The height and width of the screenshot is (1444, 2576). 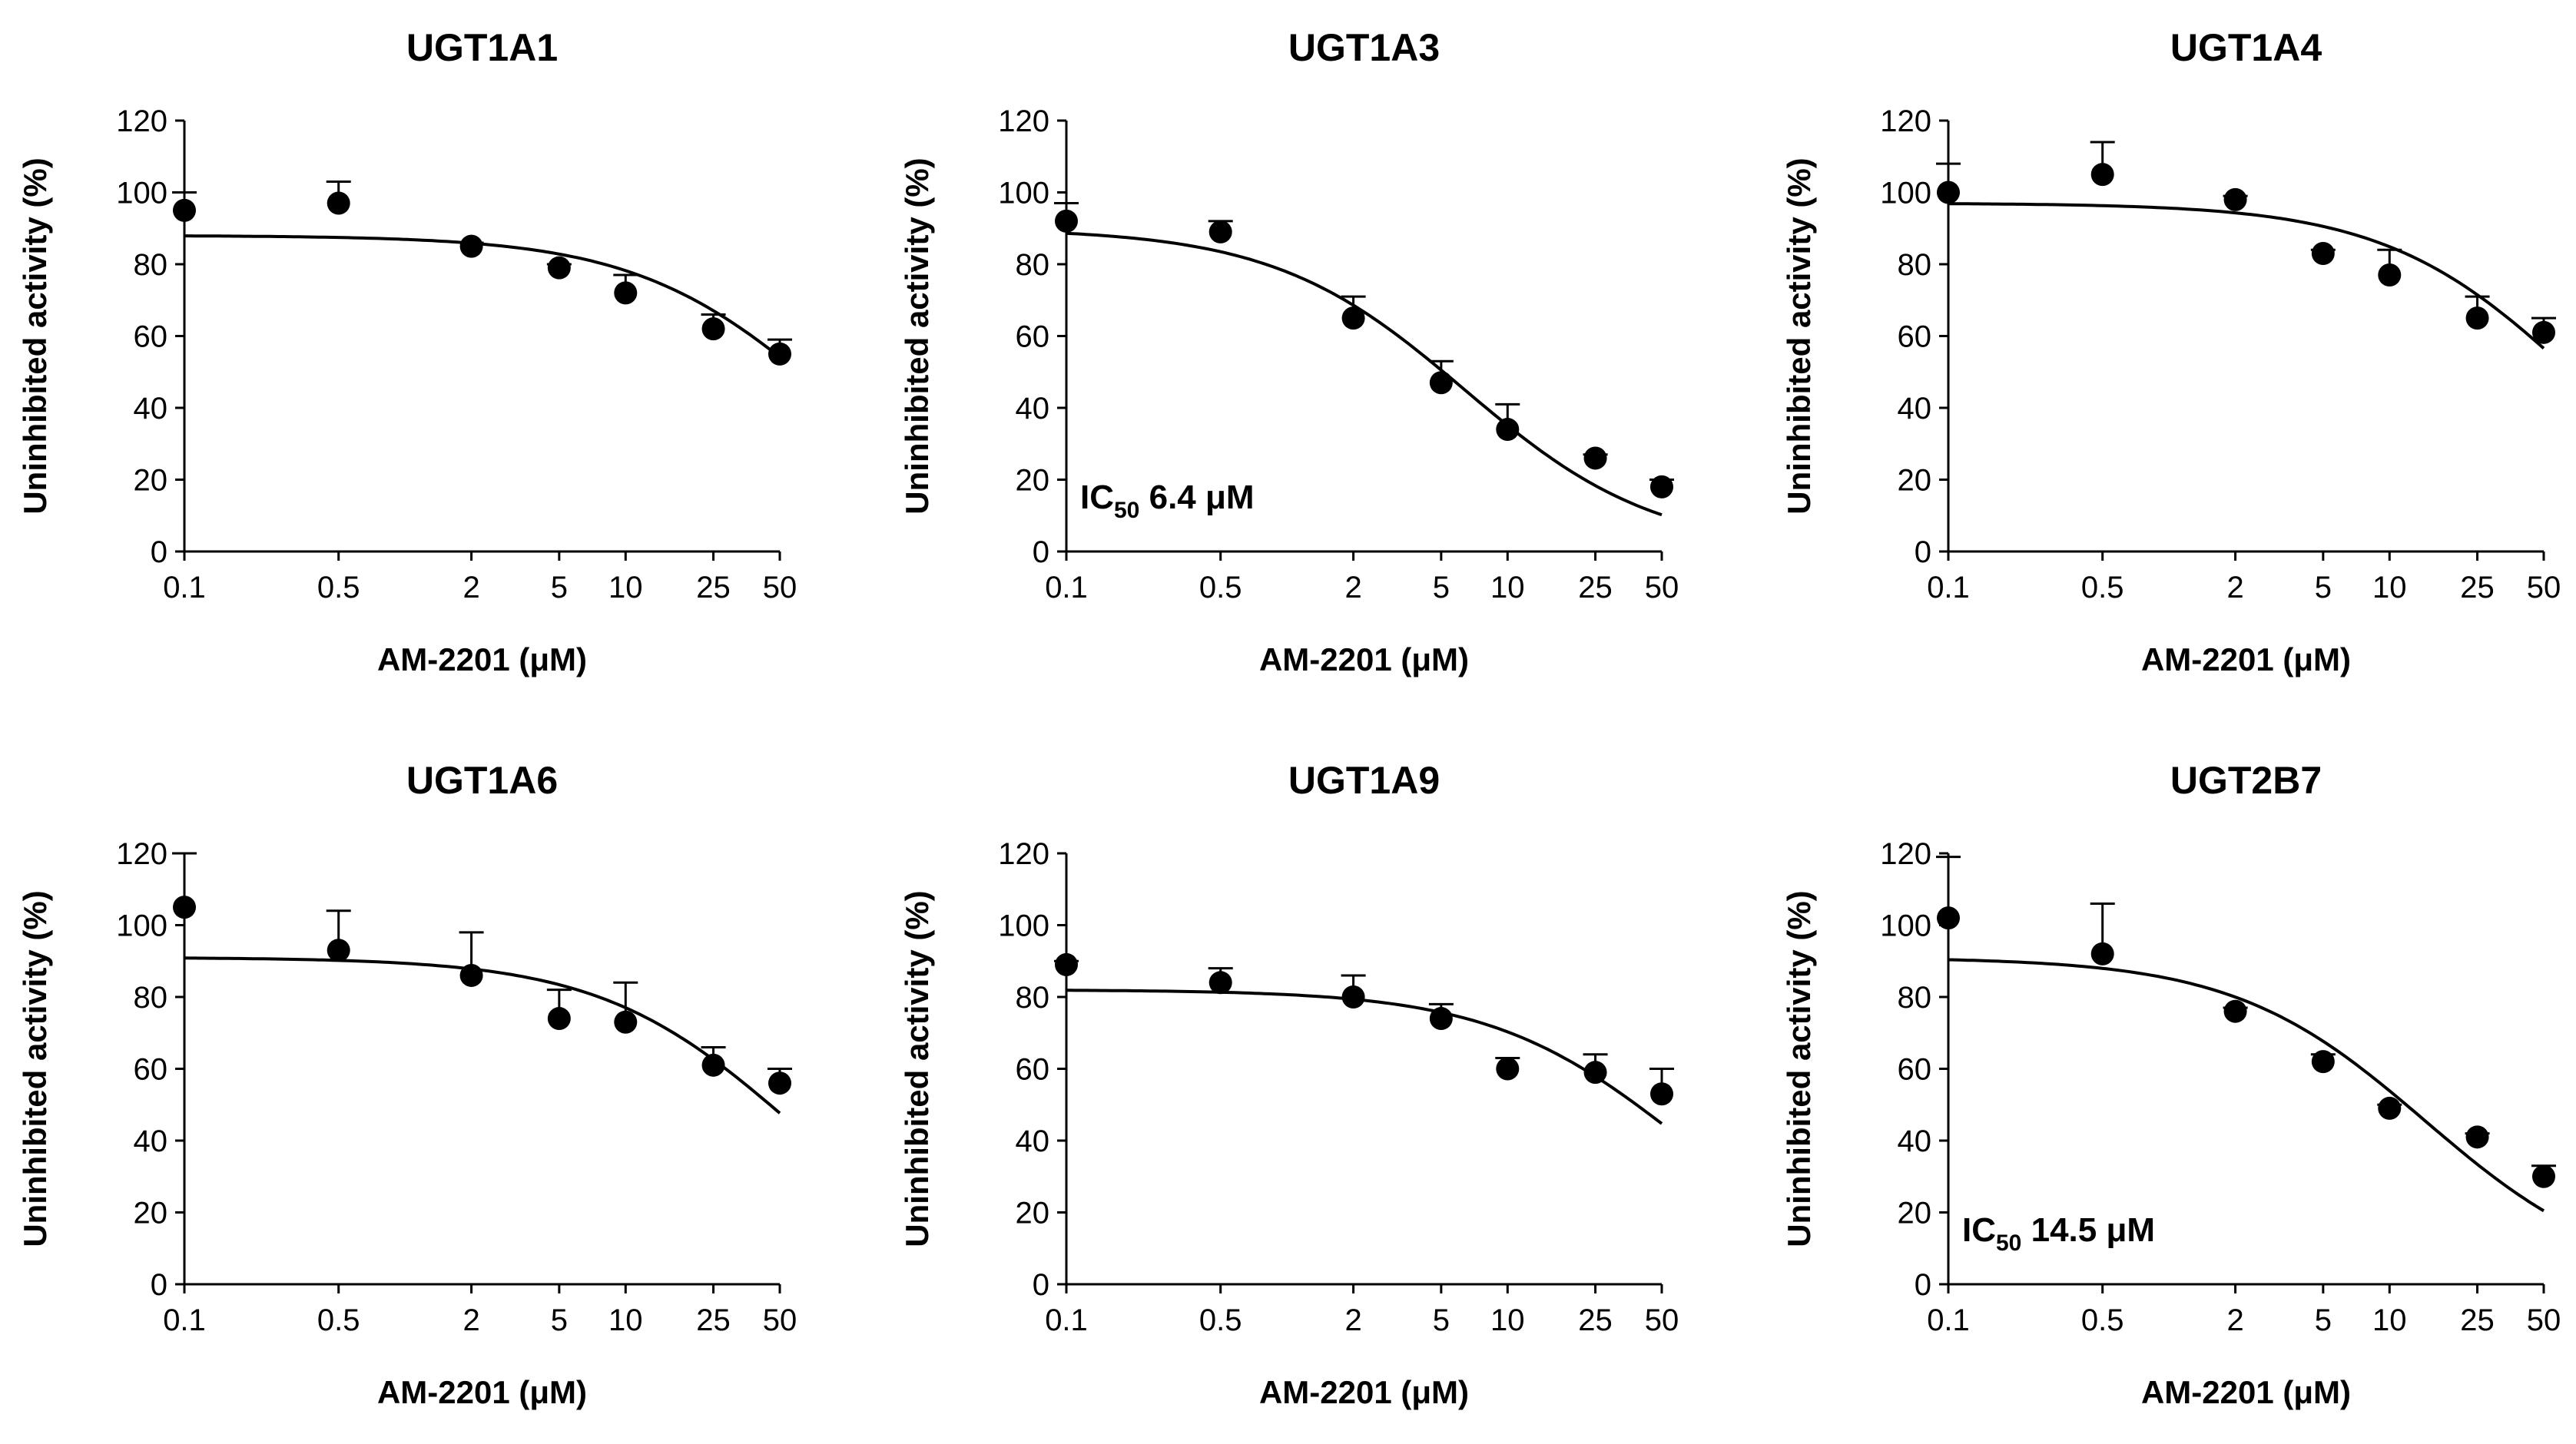 I want to click on chart-title: UGT1A6, so click(x=482, y=781).